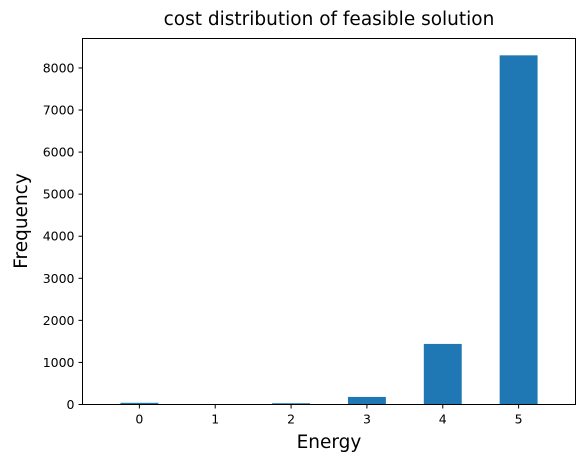 Image resolution: width=586 pixels, height=463 pixels. What do you see at coordinates (139, 419) in the screenshot?
I see `x-tick-label: 0` at bounding box center [139, 419].